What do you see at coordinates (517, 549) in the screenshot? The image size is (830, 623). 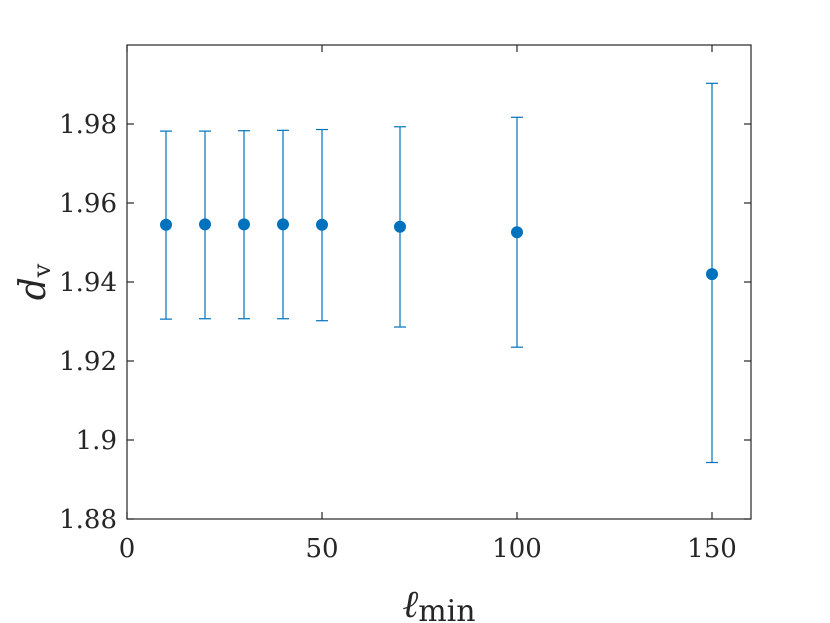 I see `x-tick-label: 100` at bounding box center [517, 549].